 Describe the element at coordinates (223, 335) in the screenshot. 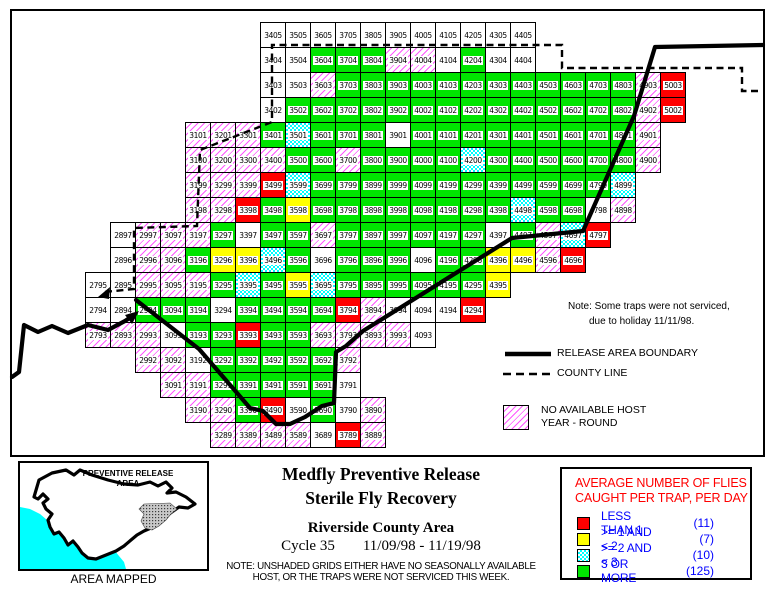

I see `grid-cell-3293: 3293` at that location.